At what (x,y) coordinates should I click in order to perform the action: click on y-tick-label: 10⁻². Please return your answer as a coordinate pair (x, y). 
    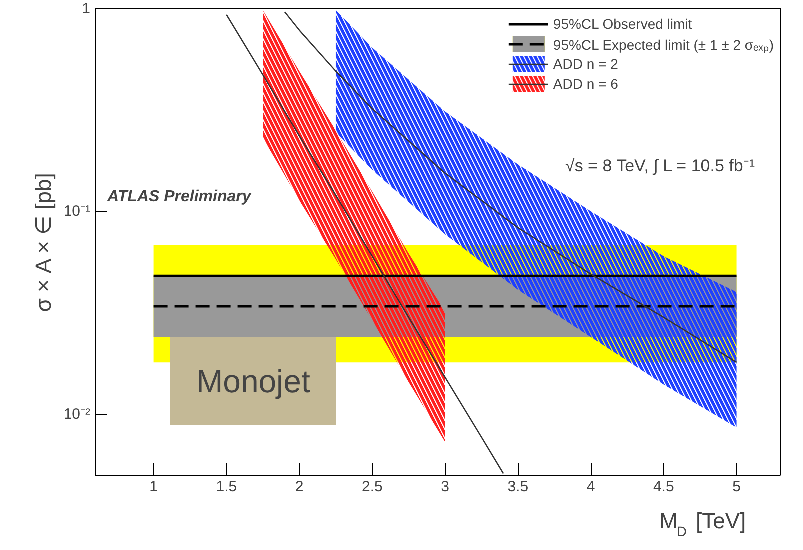
    Looking at the image, I should click on (77, 414).